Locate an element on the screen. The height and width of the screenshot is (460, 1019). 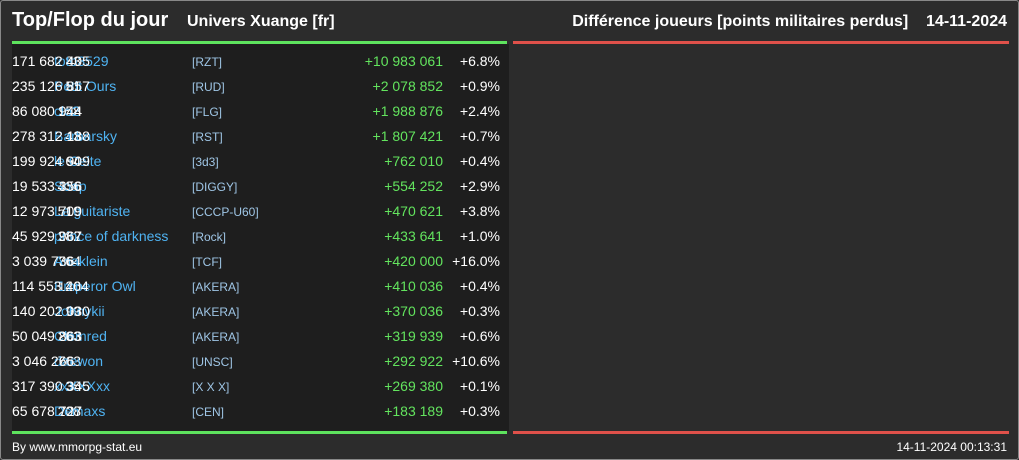
percent-change: +16.0% is located at coordinates (476, 261).